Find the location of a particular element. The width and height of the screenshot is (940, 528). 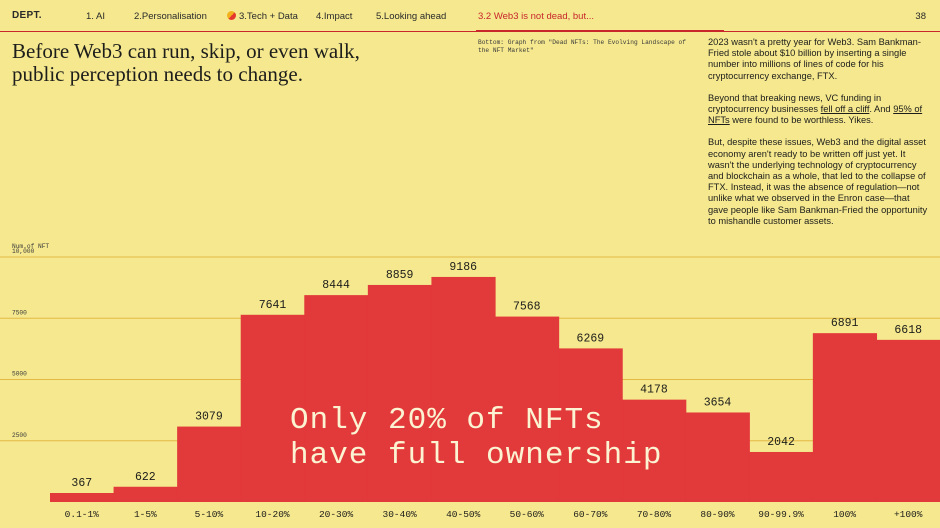

bar-90-99.9% is located at coordinates (781, 476).